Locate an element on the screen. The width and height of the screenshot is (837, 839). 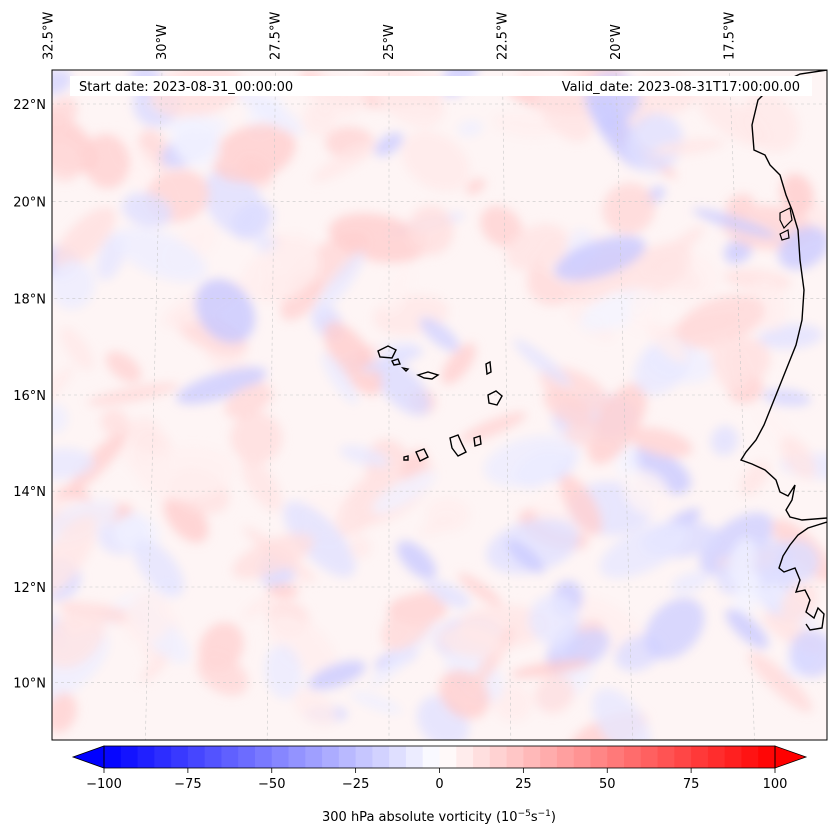
latitude-tick-label: 20°N is located at coordinates (29, 202).